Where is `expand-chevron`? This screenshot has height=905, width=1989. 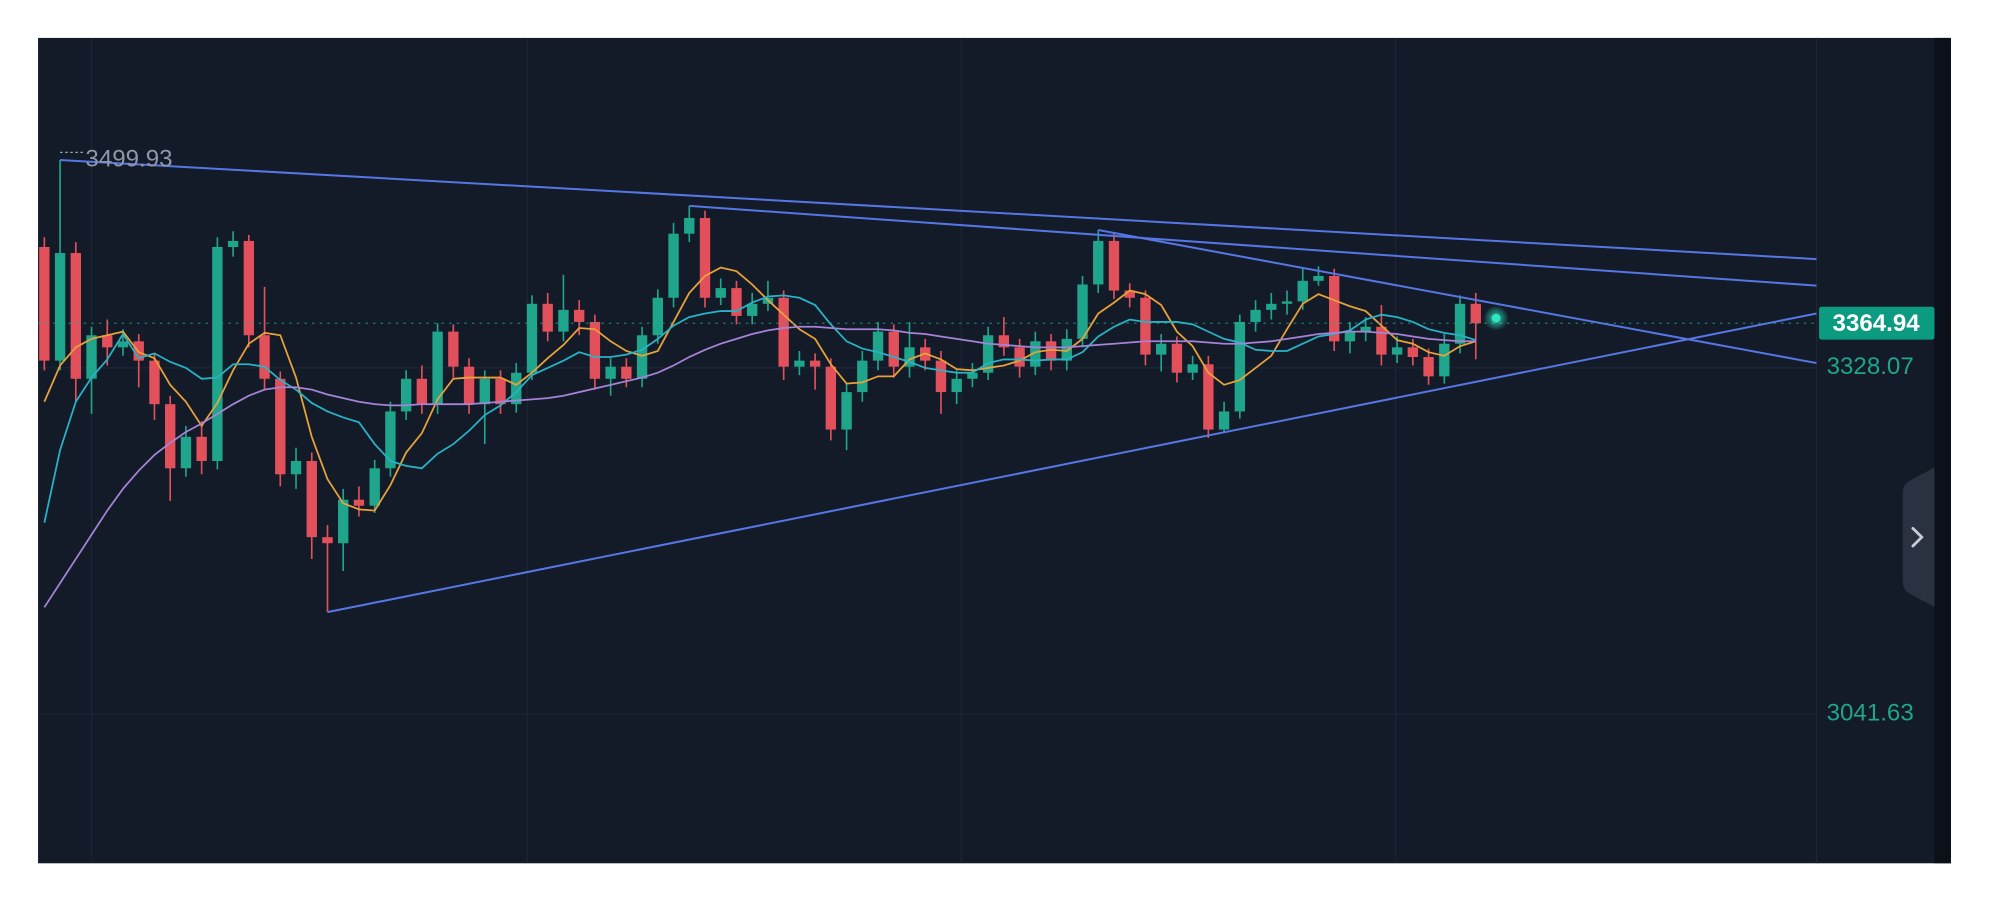 expand-chevron is located at coordinates (1917, 537).